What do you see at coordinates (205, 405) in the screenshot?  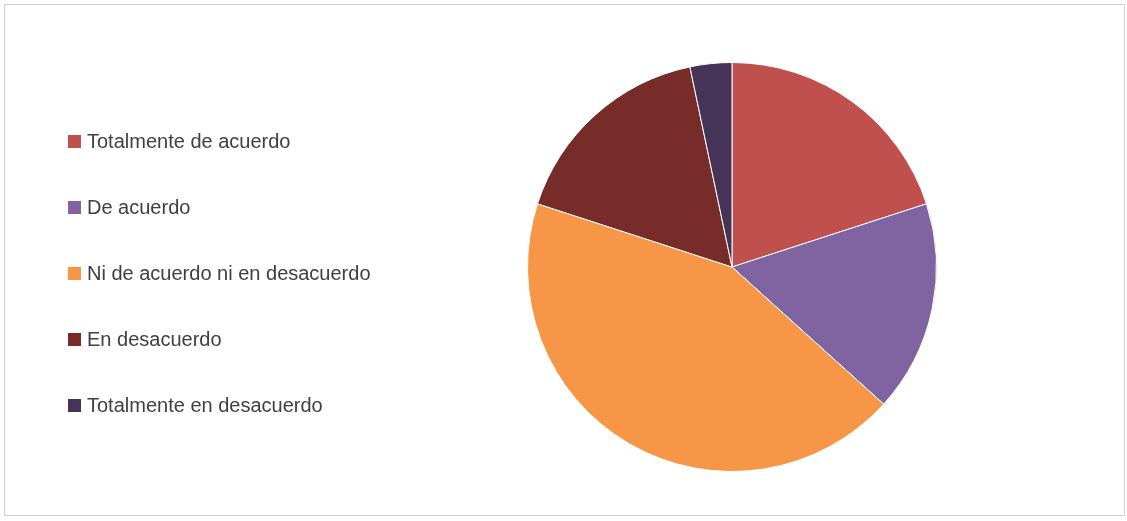 I see `legend-label: Totalmente en desacuerdo` at bounding box center [205, 405].